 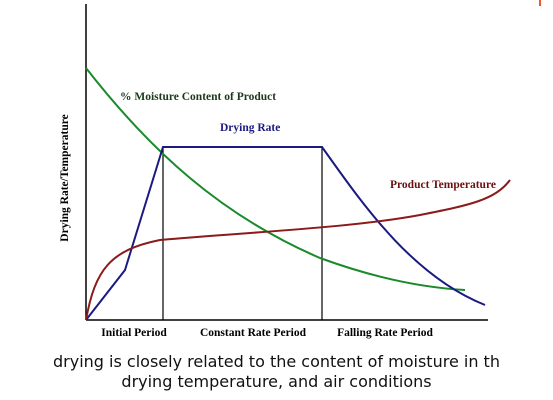 I want to click on period-label: Initial Period, so click(x=134, y=333).